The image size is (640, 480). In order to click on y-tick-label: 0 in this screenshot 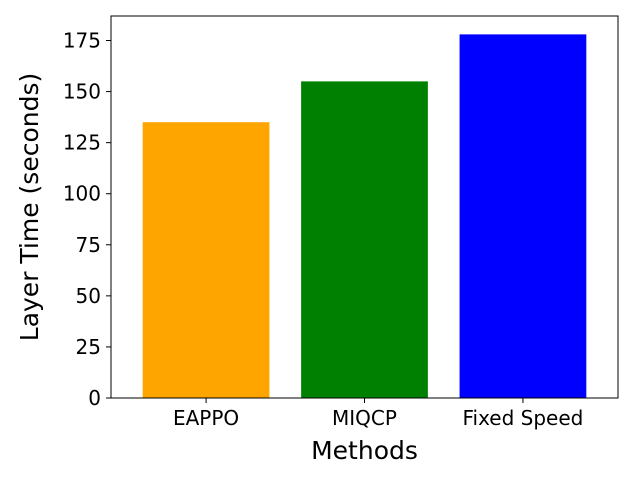, I will do `click(94, 398)`.